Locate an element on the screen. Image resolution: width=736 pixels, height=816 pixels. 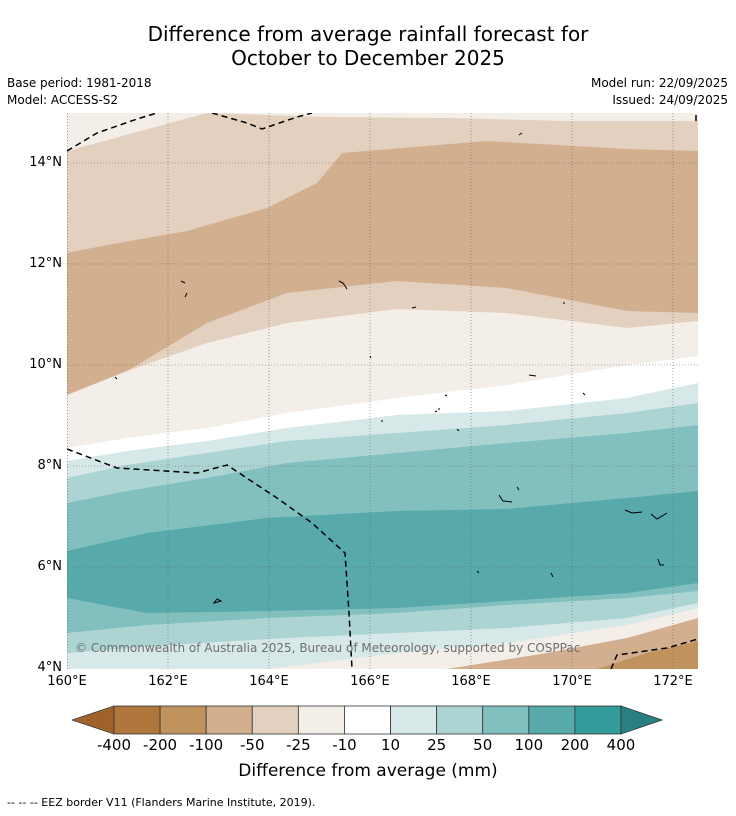
band-south-dry is located at coordinates (572, 643).